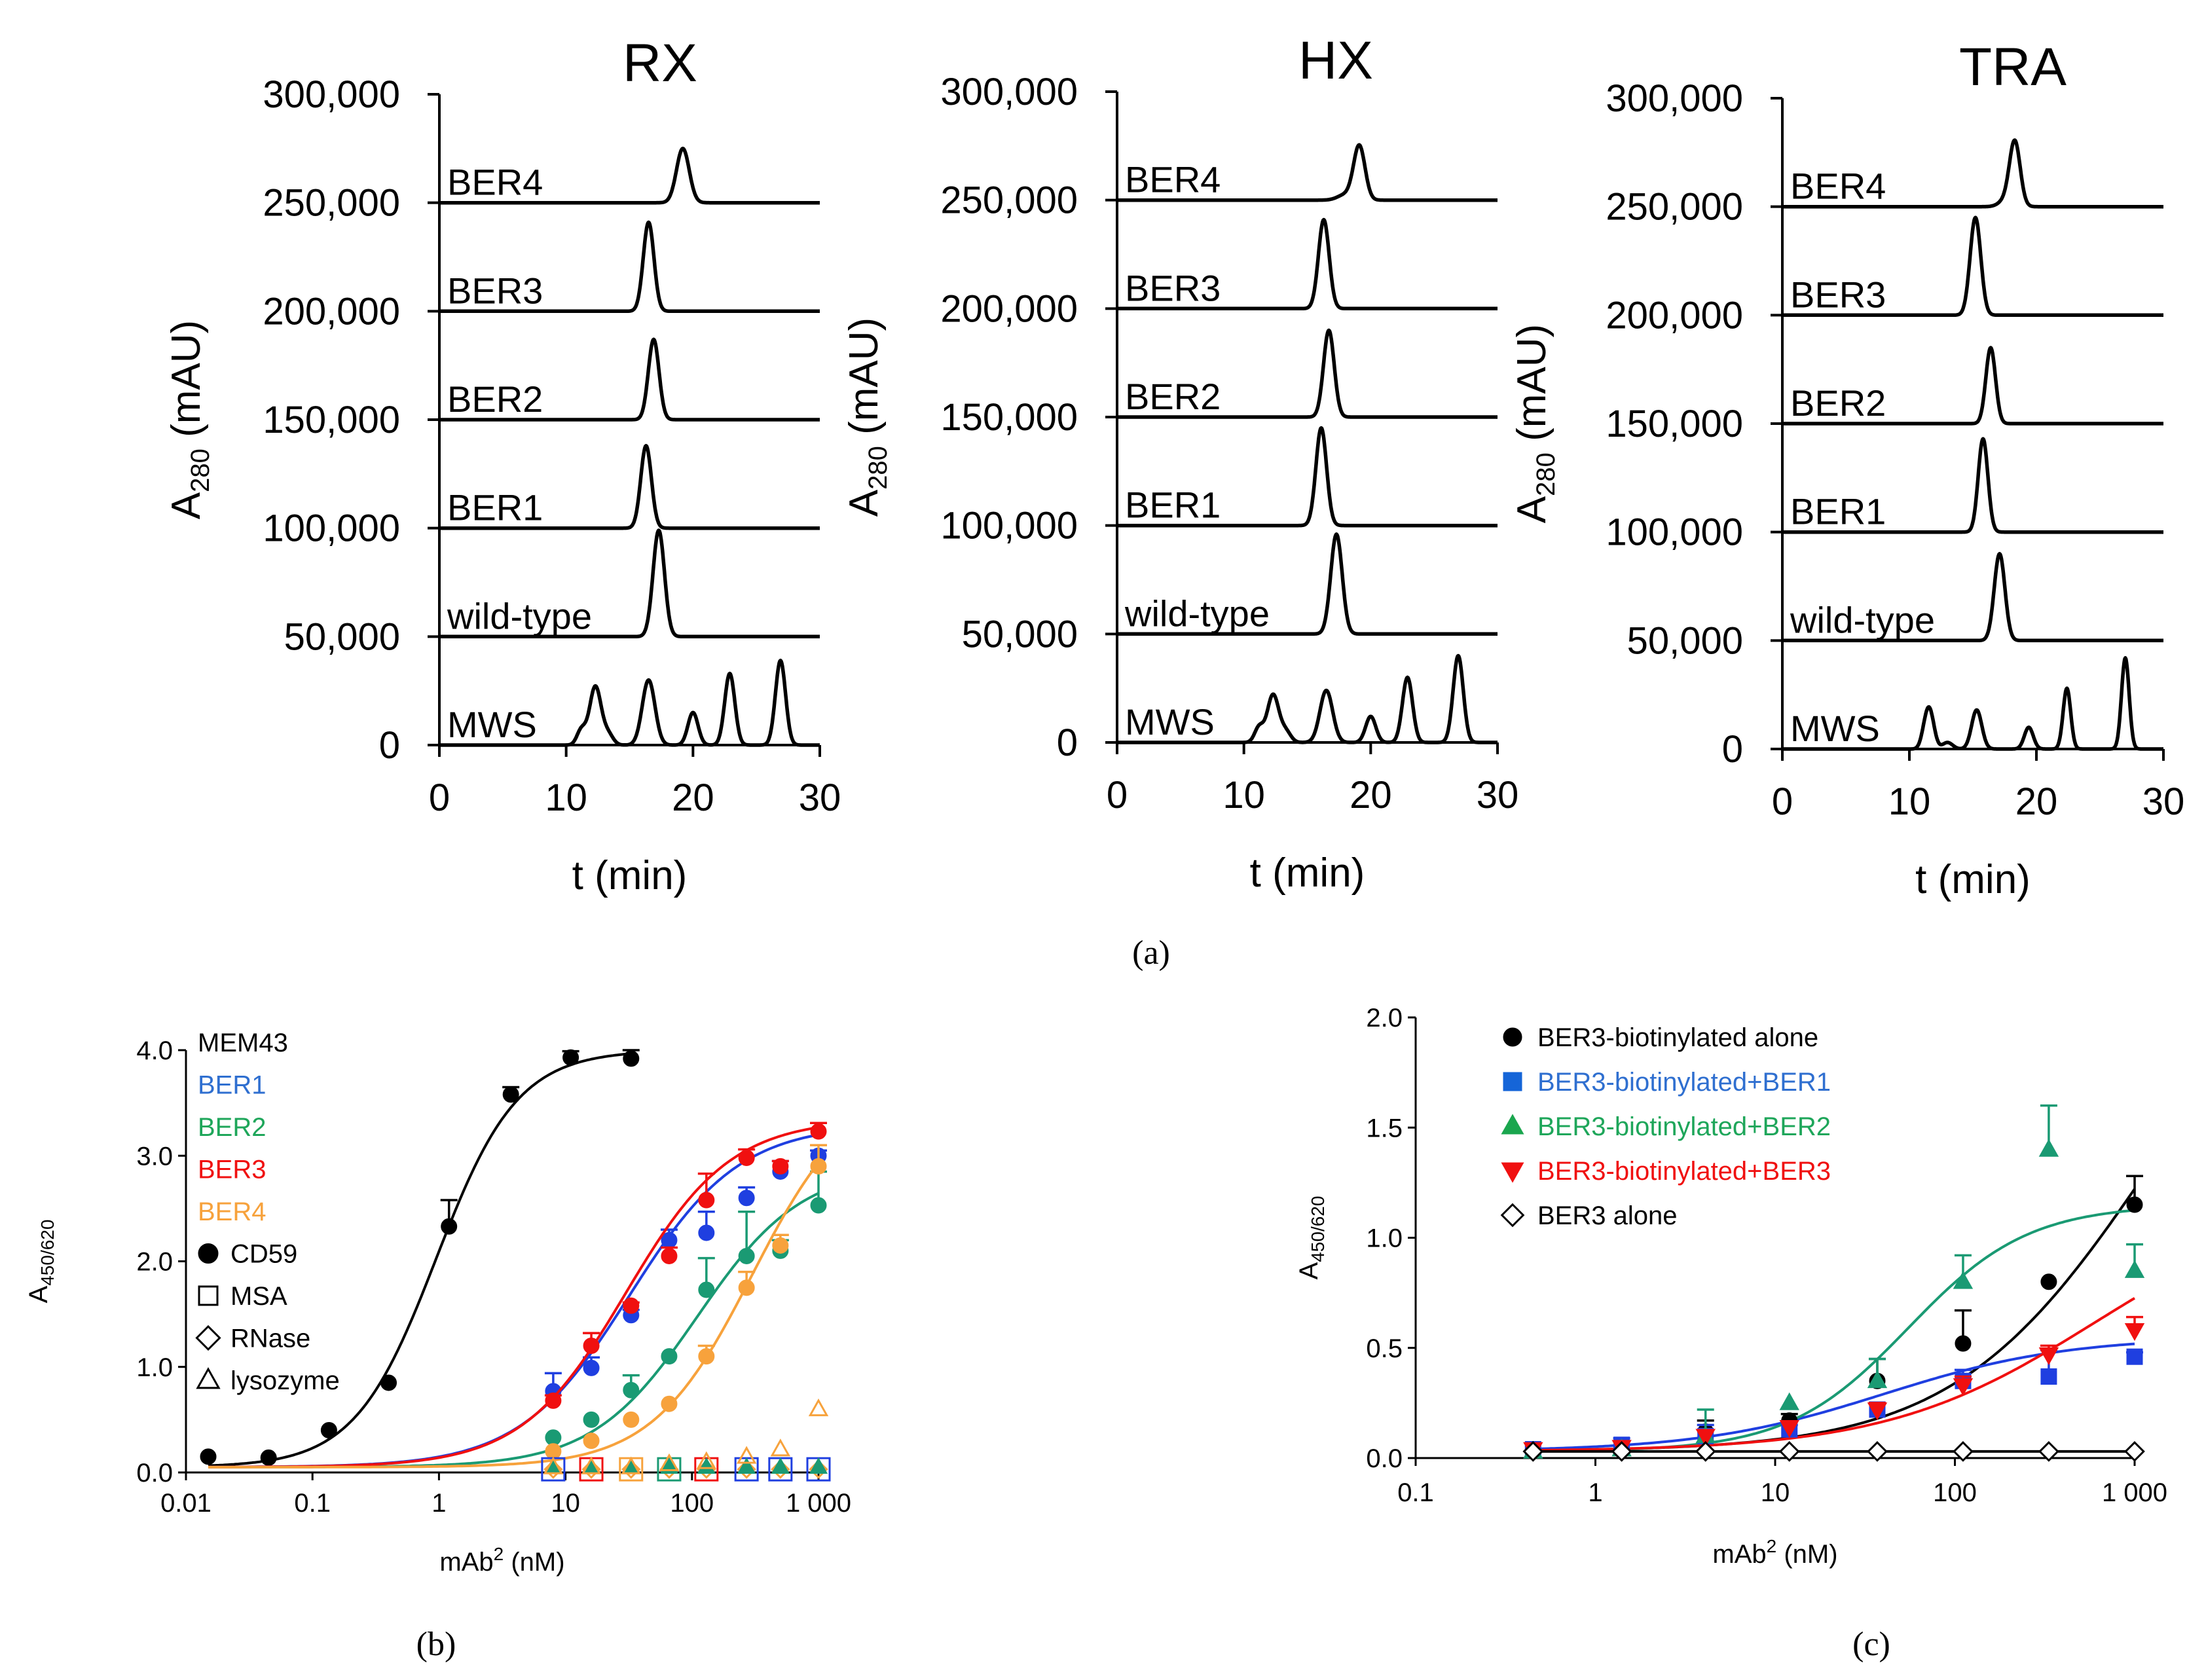 This screenshot has height=1680, width=2206. Describe the element at coordinates (1335, 60) in the screenshot. I see `chart-title: HX` at that location.